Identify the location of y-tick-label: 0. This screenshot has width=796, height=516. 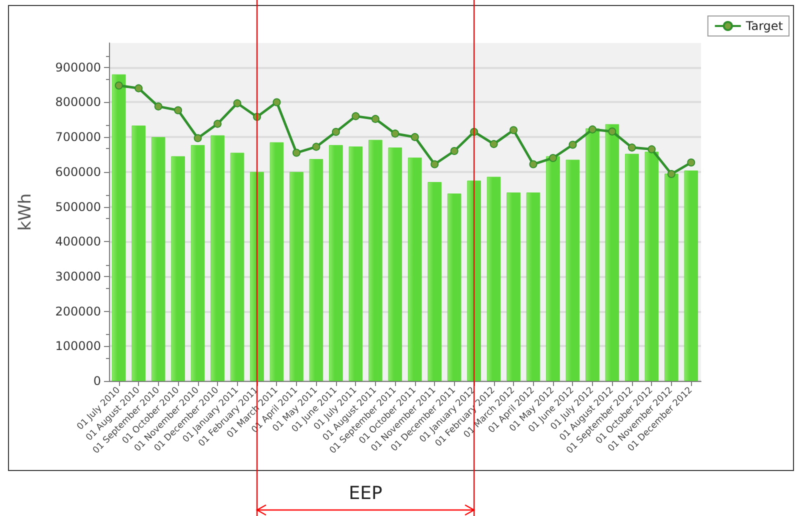
(97, 381).